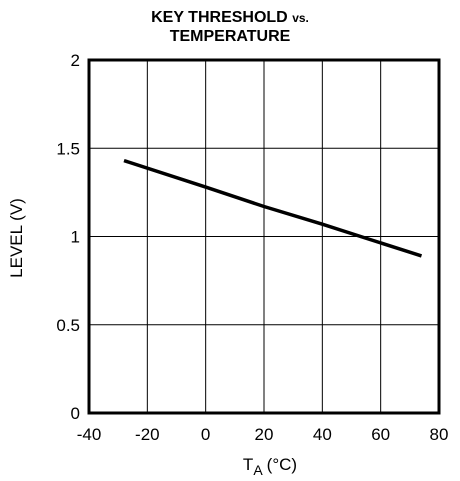 Image resolution: width=460 pixels, height=481 pixels. I want to click on chart-title-vs: vs., so click(300, 18).